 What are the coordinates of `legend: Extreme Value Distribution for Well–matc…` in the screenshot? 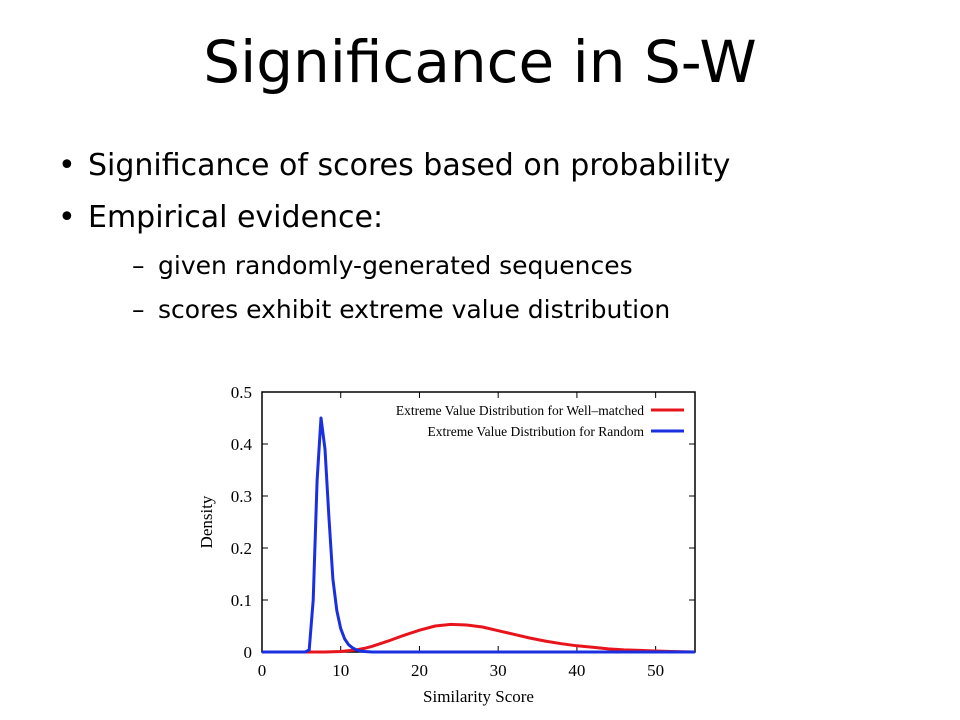 It's located at (540, 421).